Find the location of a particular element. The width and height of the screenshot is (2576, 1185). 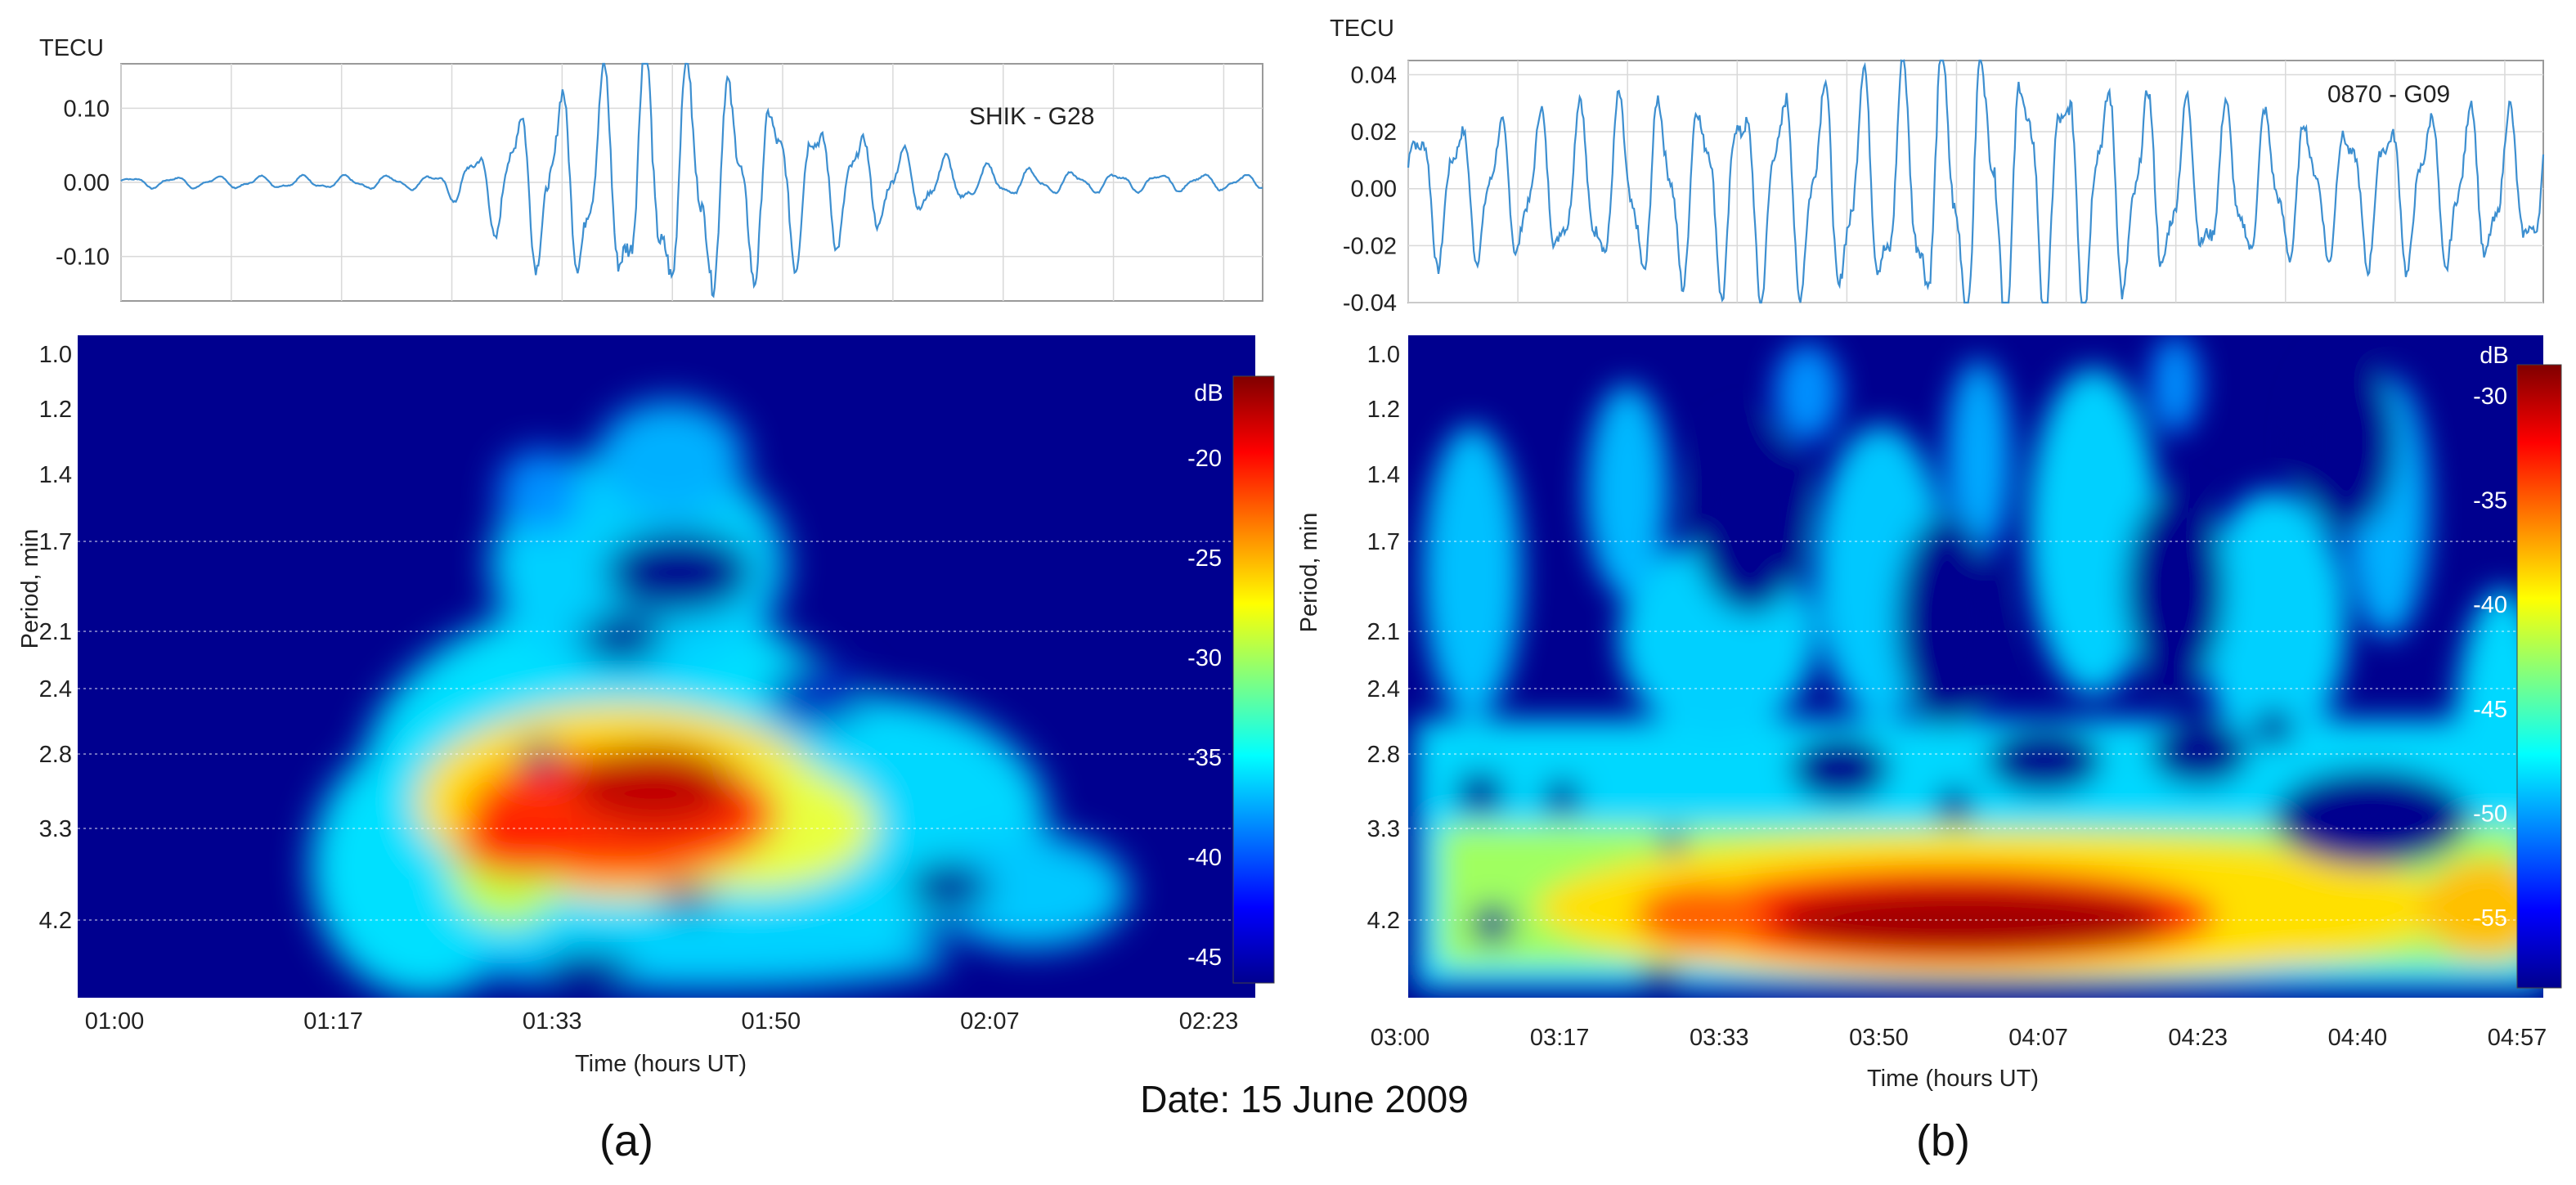

x-tick-label: 01:50 is located at coordinates (771, 1022).